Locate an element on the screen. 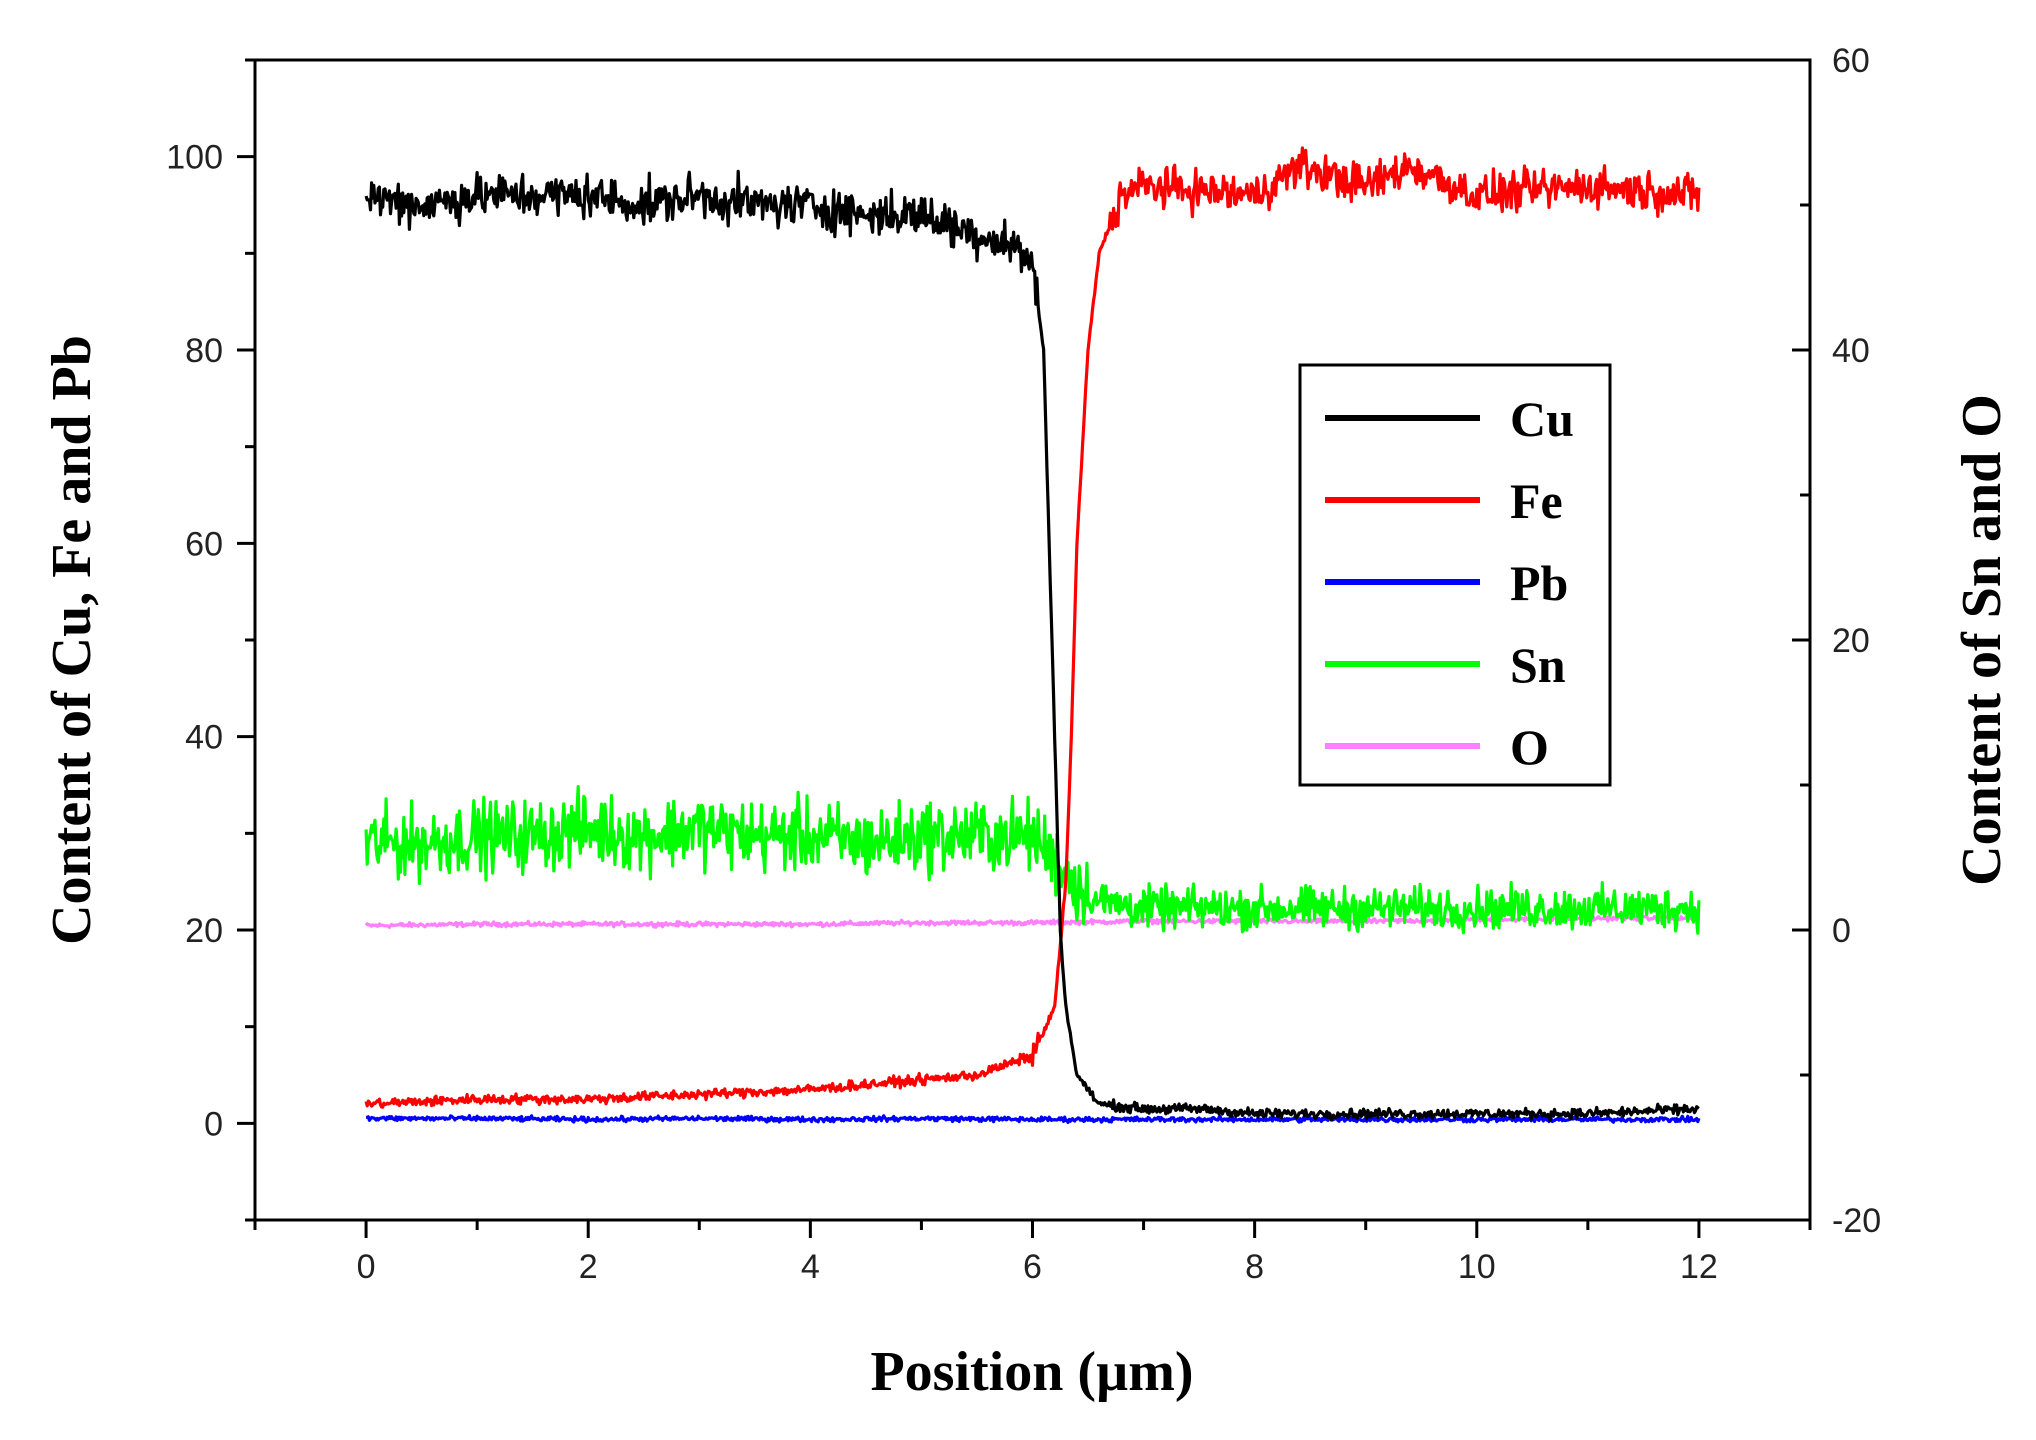 This screenshot has width=2036, height=1440. y-right-axis-title: Content of Sn and O is located at coordinates (1982, 640).